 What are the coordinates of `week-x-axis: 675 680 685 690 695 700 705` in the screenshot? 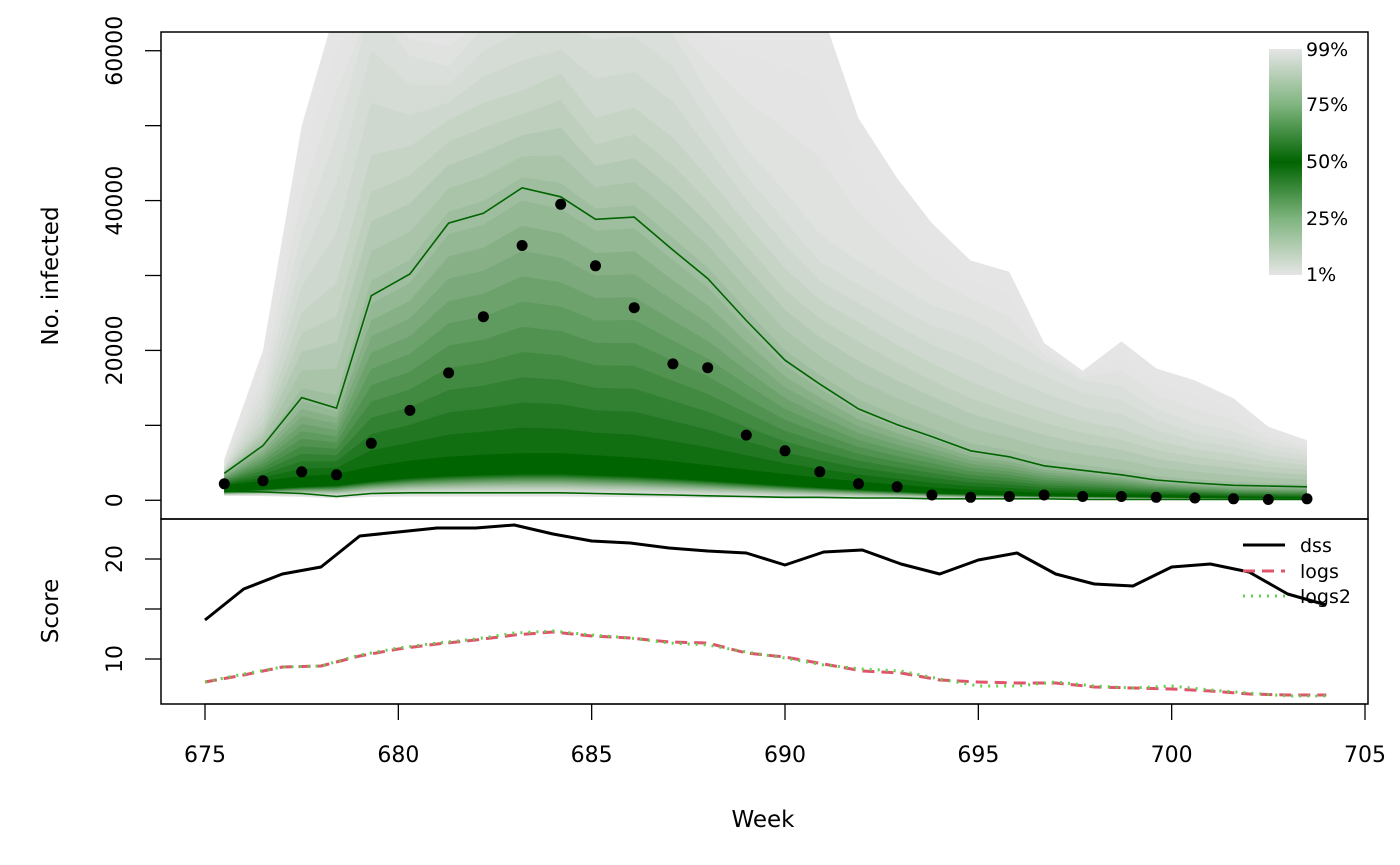 It's located at (785, 735).